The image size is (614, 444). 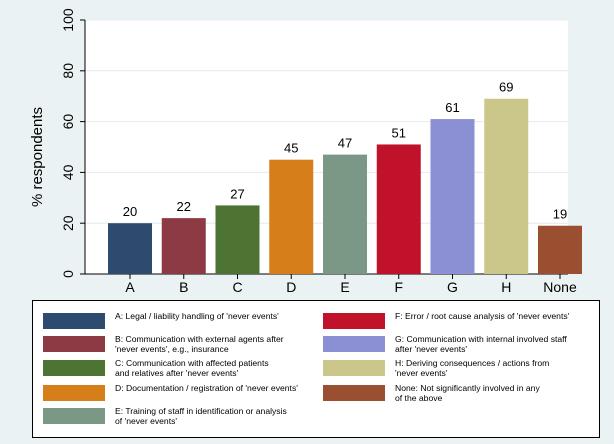 I want to click on bar-b, so click(x=183, y=246).